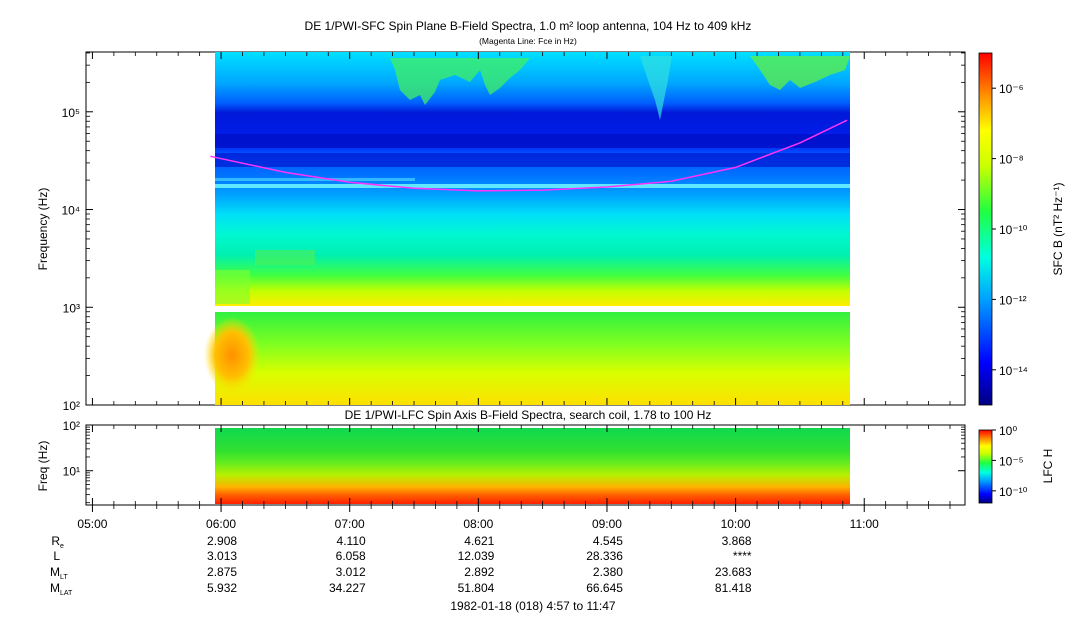 Image resolution: width=1083 pixels, height=620 pixels. Describe the element at coordinates (66, 593) in the screenshot. I see `ephemeris-row-subscript: LAT` at that location.